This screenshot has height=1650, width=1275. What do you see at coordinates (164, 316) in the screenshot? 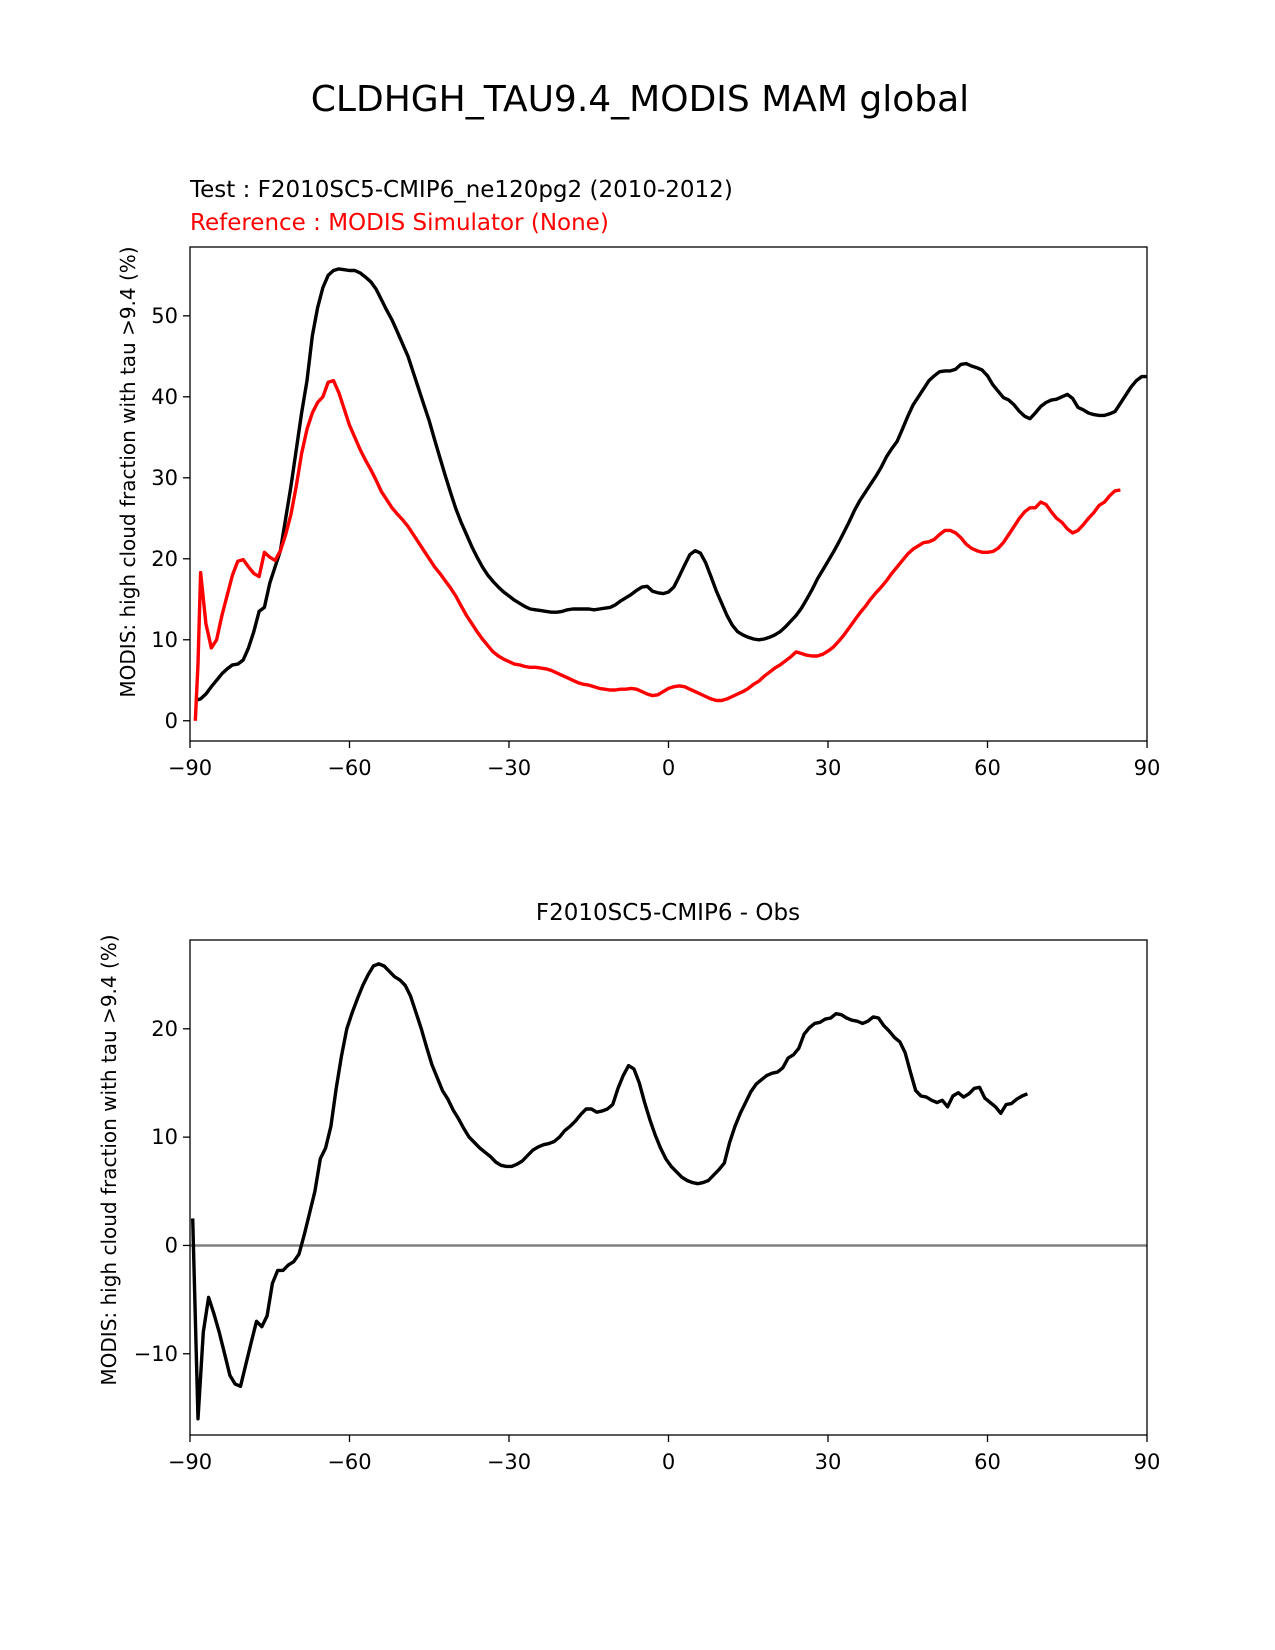
I see `y-tick-label: 50` at bounding box center [164, 316].